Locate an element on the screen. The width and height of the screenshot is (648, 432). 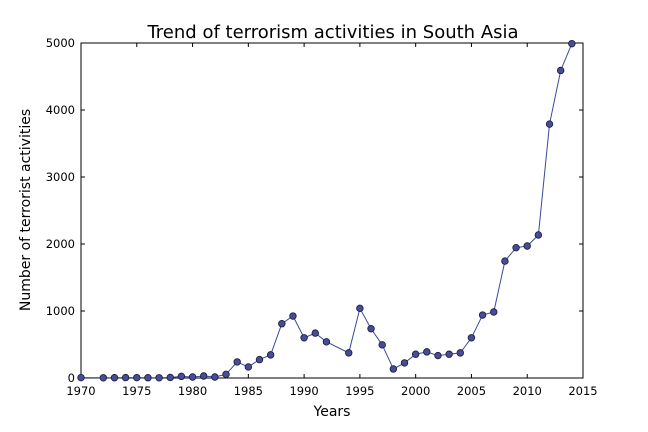
x-tick-label: 1975 is located at coordinates (136, 391).